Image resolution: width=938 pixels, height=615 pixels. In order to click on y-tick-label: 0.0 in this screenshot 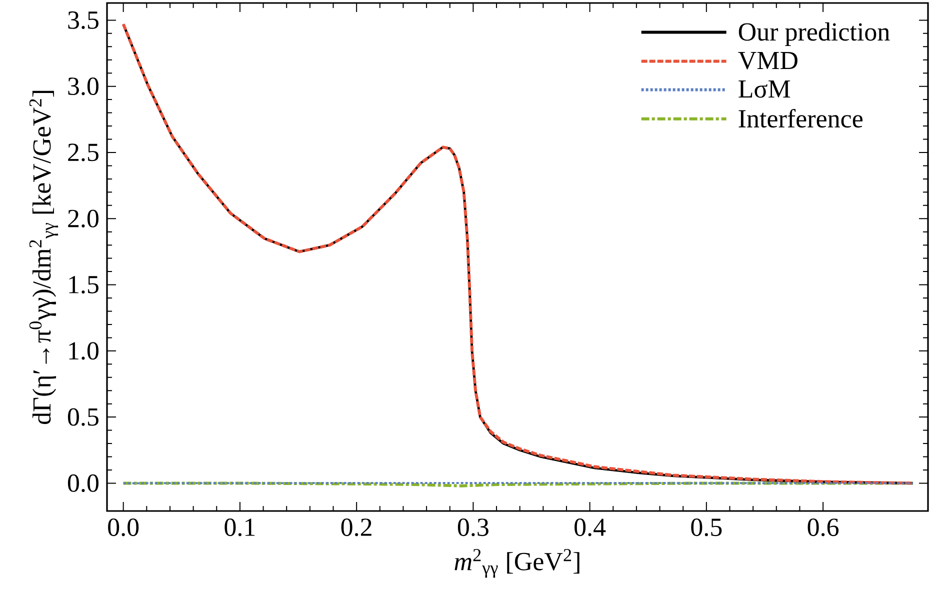, I will do `click(83, 483)`.